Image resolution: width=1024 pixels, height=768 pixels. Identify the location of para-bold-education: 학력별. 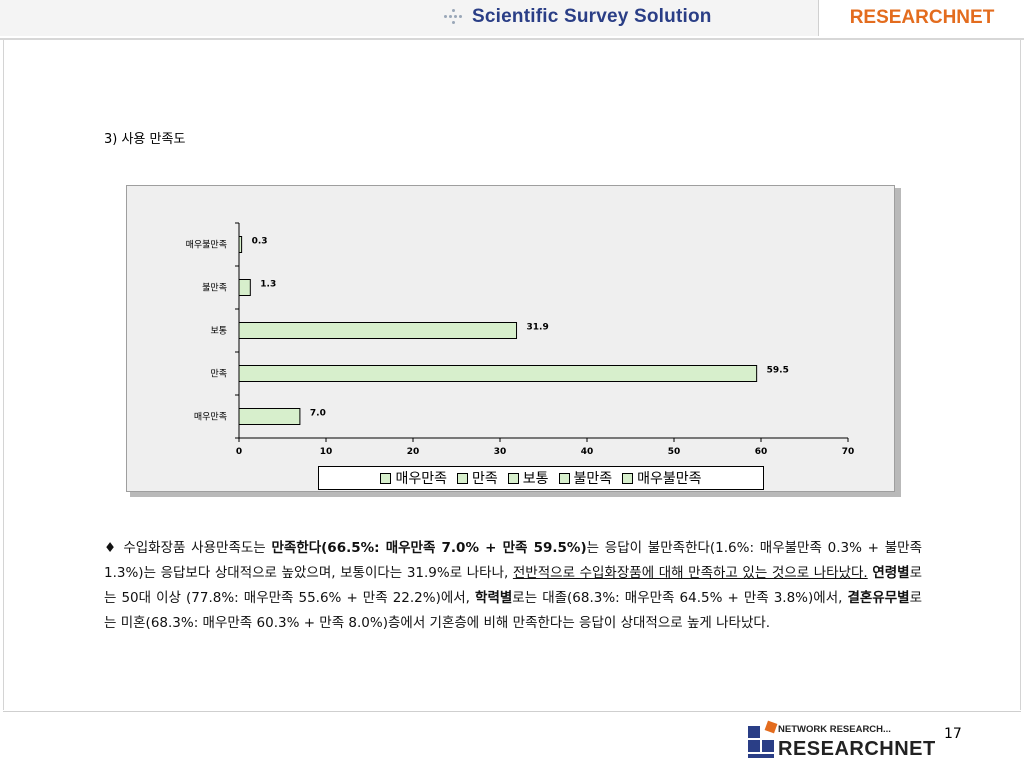
(494, 598).